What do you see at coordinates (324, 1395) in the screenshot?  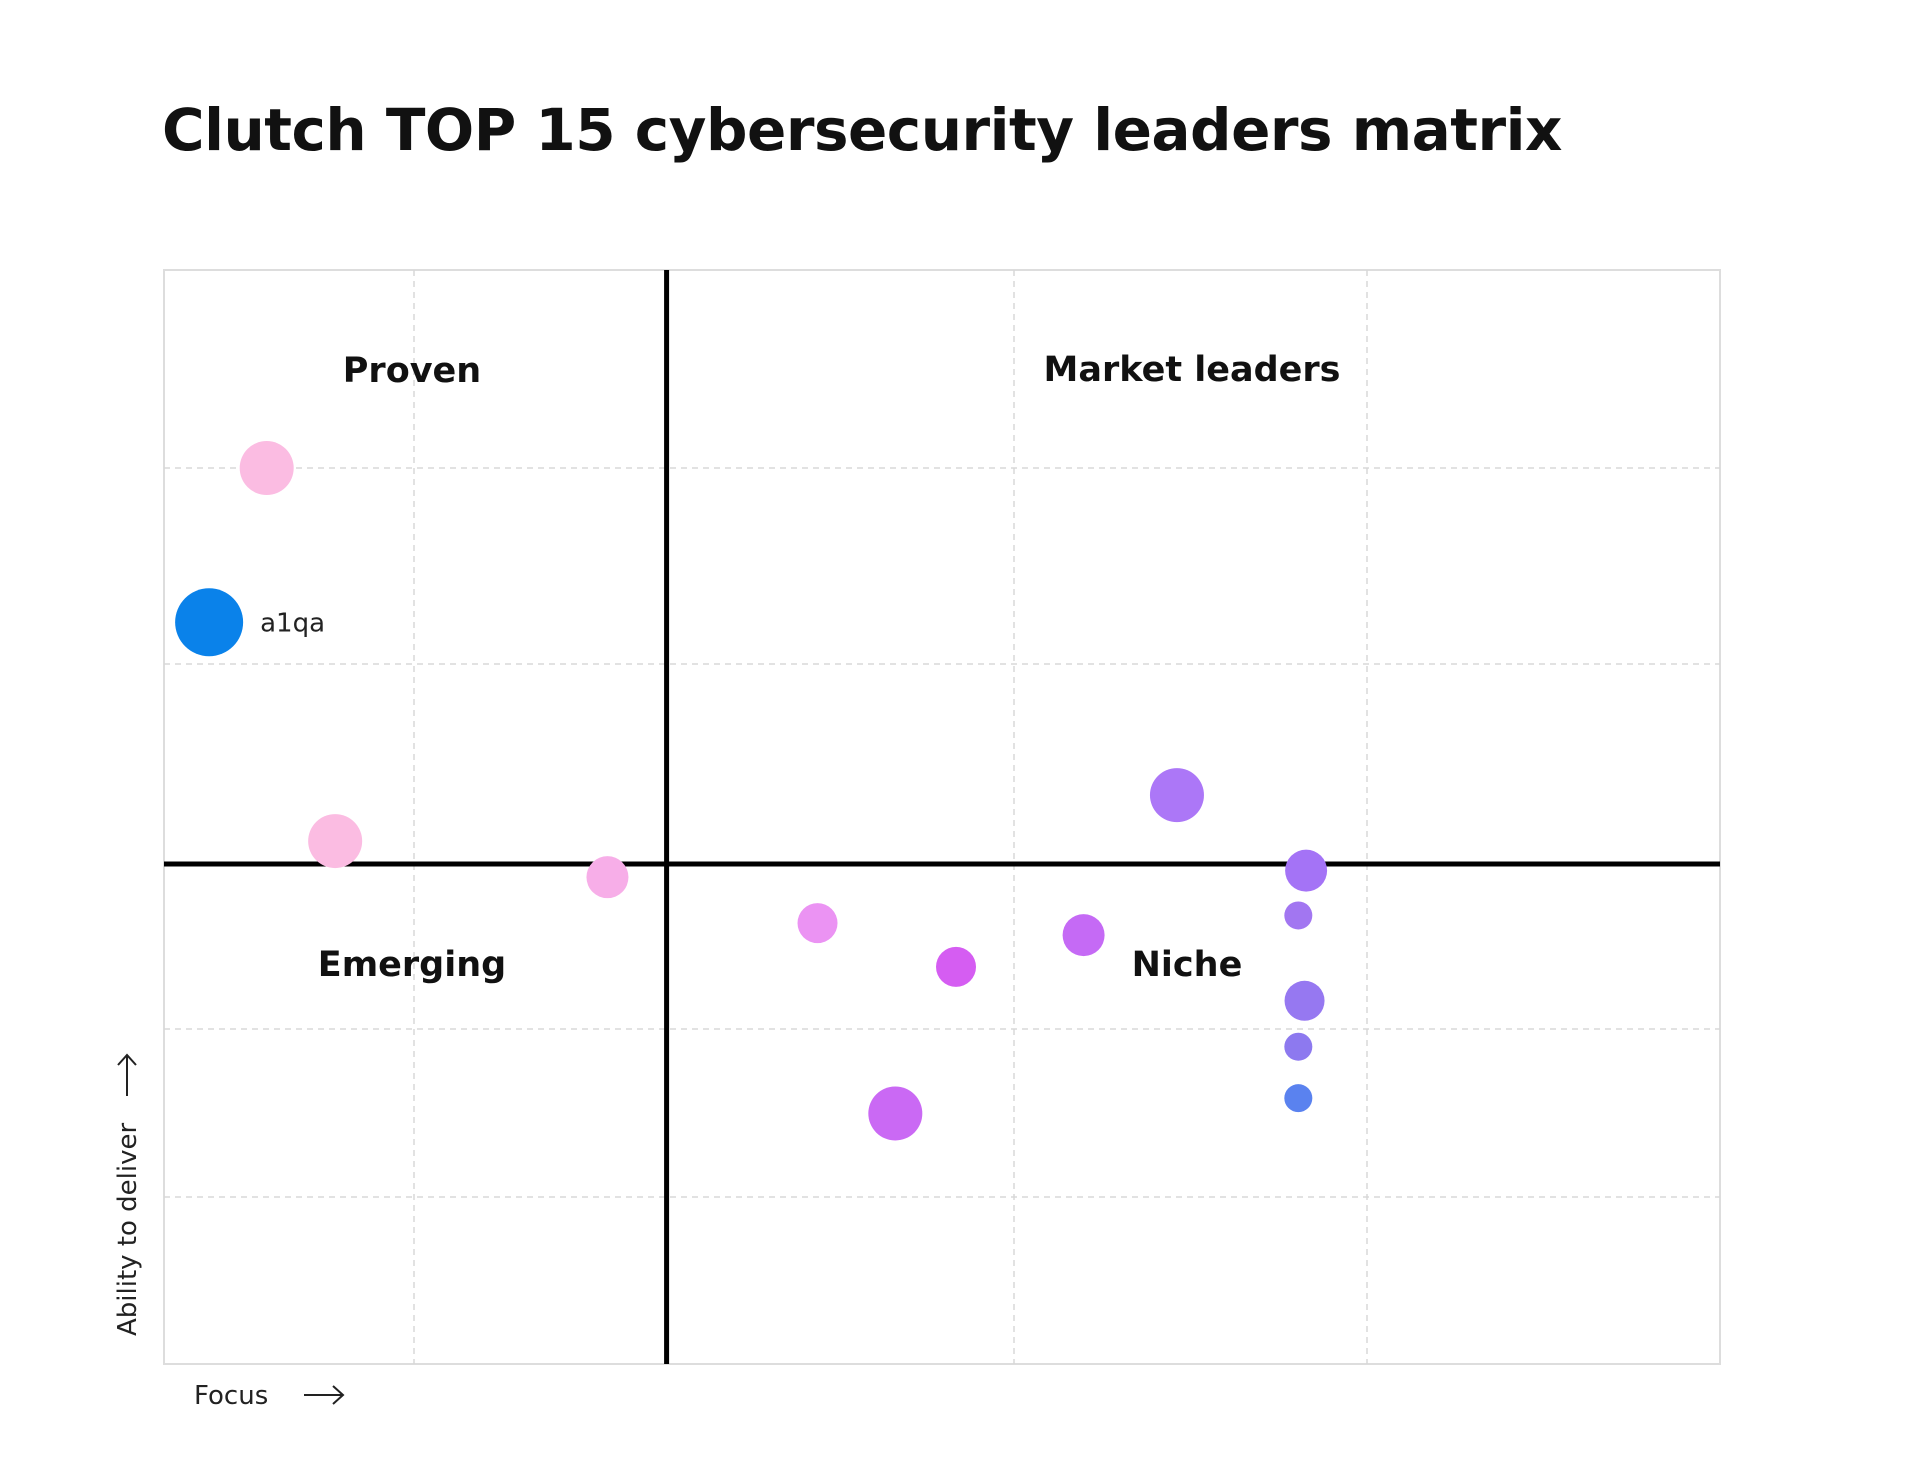 I see `x-axis-arrow-icon` at bounding box center [324, 1395].